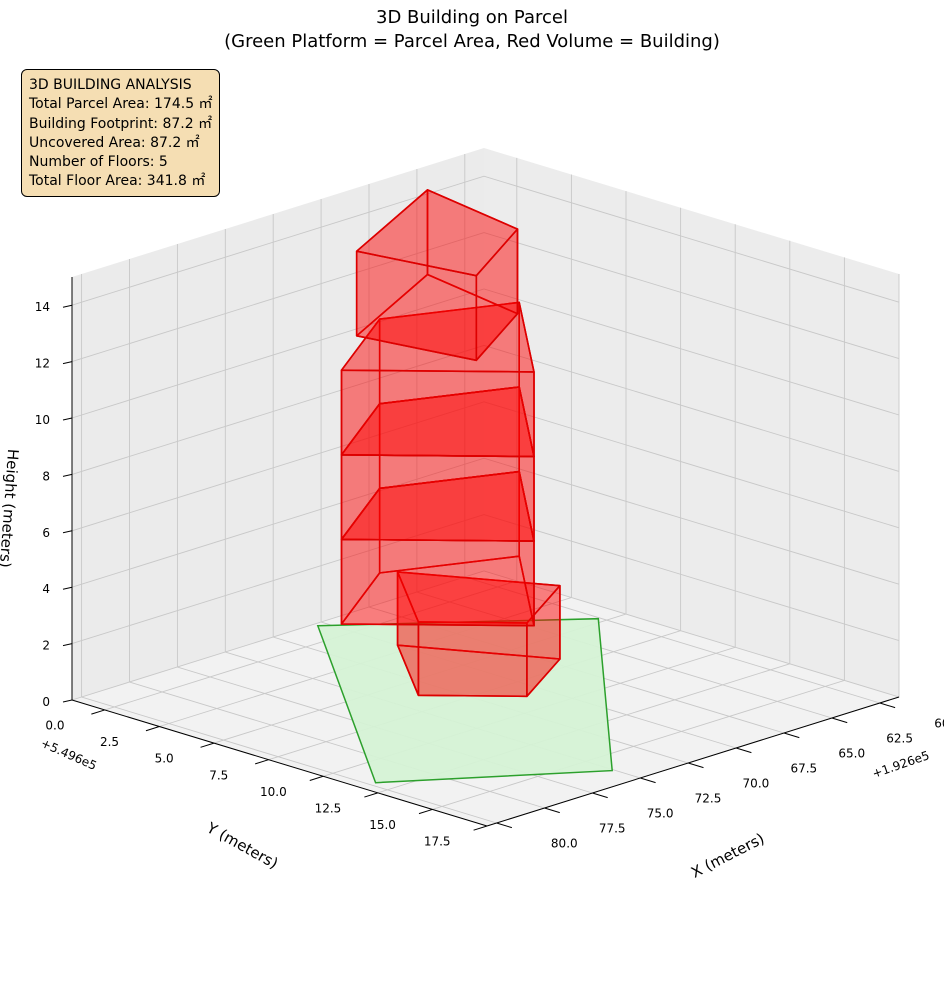 This screenshot has width=944, height=992. What do you see at coordinates (564, 844) in the screenshot?
I see `y-tick-label: 80.0` at bounding box center [564, 844].